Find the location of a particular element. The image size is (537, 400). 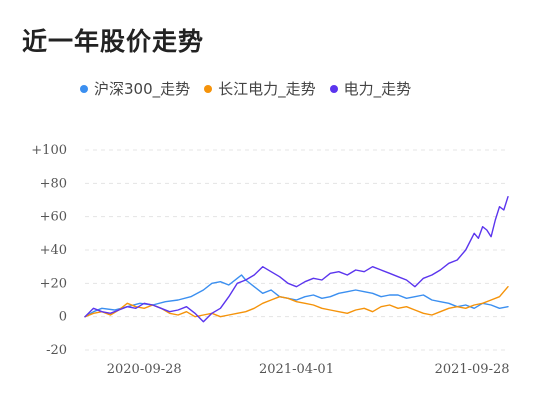

legend-item-cjdl: 长江电力_走势 is located at coordinates (260, 88).